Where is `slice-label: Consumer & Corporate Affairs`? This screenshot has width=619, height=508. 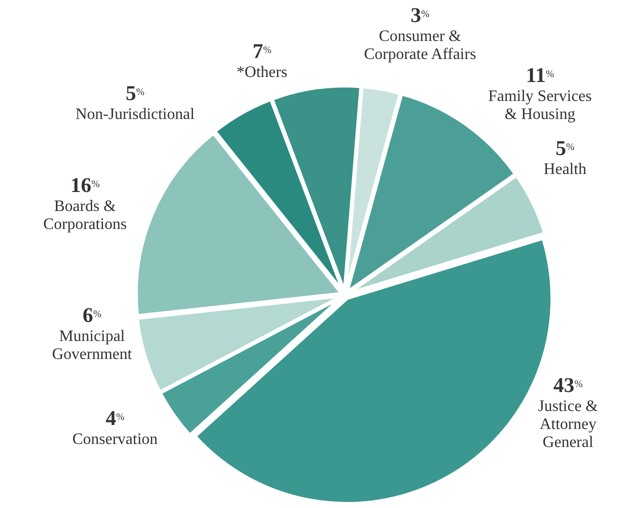 slice-label: Consumer & Corporate Affairs is located at coordinates (420, 45).